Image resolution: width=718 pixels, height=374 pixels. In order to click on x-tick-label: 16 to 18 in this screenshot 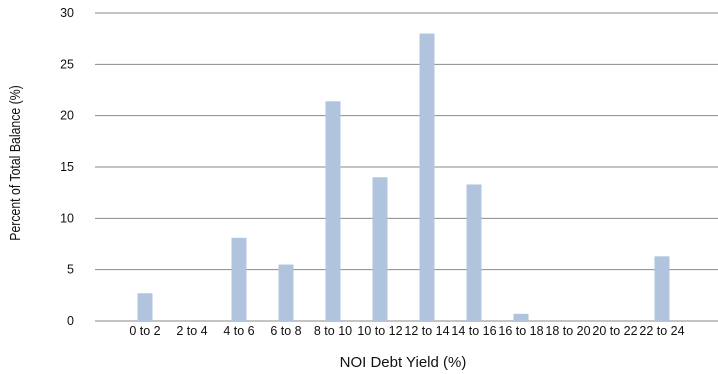, I will do `click(520, 331)`.